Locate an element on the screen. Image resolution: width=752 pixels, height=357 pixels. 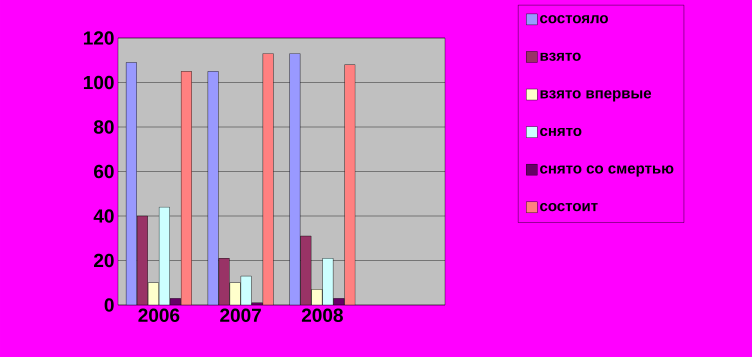
legend-label: взято впервые is located at coordinates (596, 96).